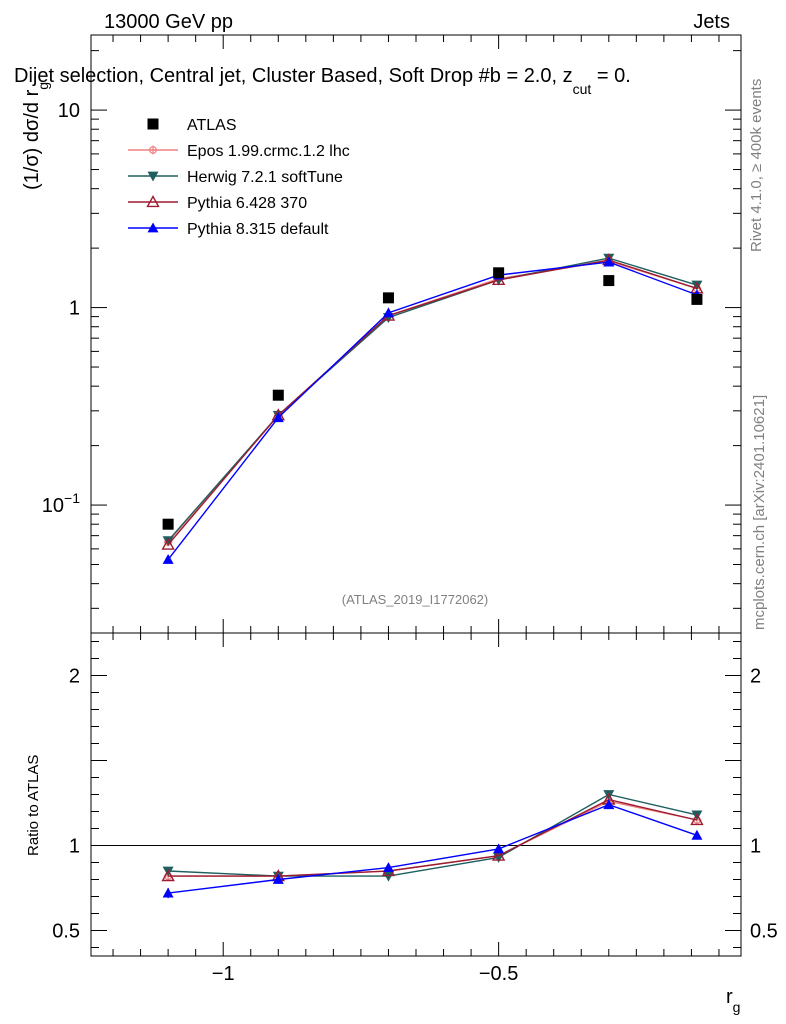  Describe the element at coordinates (759, 512) in the screenshot. I see `mcplots-label: mcplots.cern.ch [arXiv:2401.10621]` at that location.